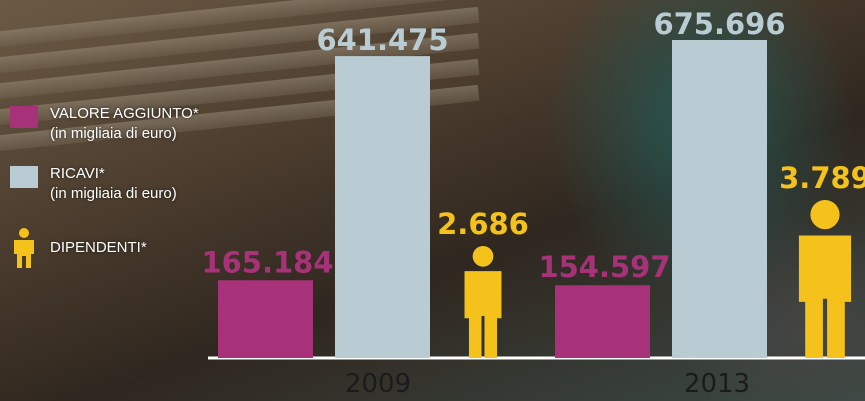 The width and height of the screenshot is (865, 401). I want to click on bar-ricavi-2009, so click(382, 207).